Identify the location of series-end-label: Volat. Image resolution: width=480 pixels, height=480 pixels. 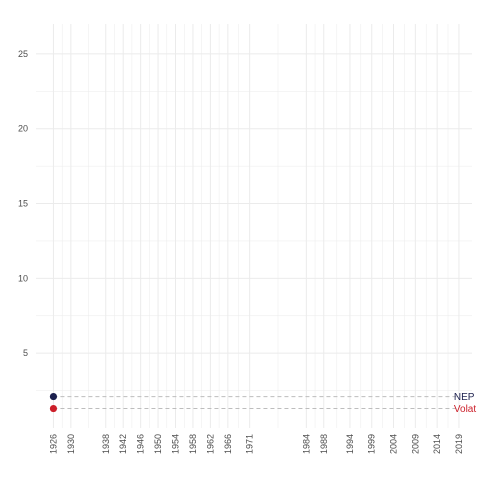
(465, 409).